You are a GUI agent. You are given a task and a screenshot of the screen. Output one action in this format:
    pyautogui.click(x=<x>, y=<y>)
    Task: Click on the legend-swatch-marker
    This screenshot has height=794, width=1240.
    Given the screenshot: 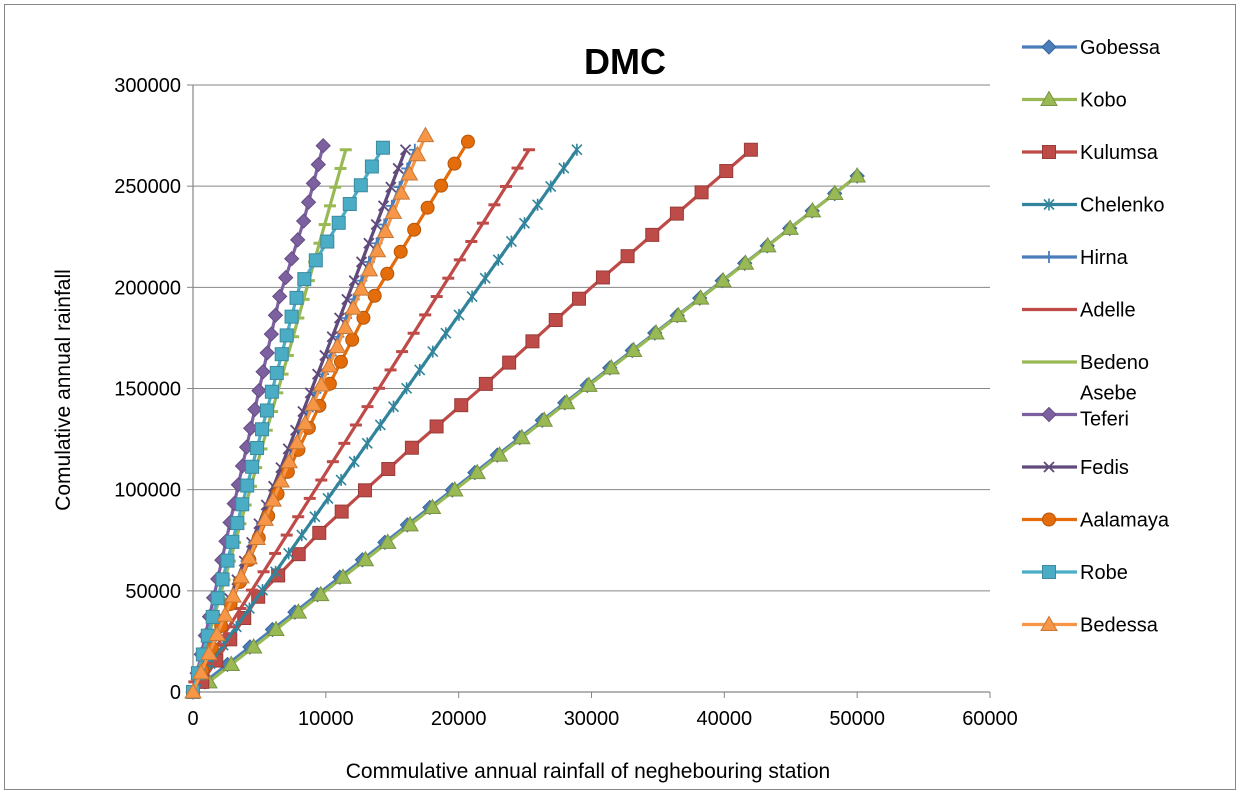 What is the action you would take?
    pyautogui.click(x=1049, y=152)
    